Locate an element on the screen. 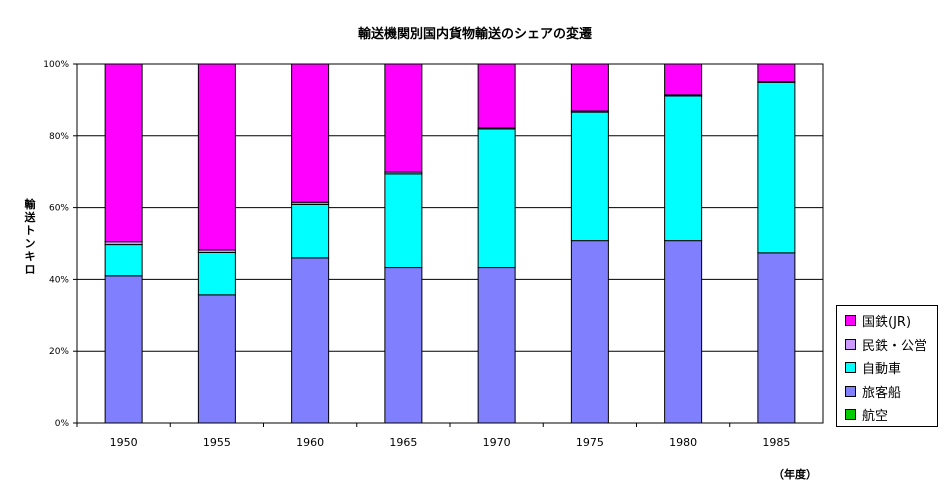  legend-item: 国鉄(JR) is located at coordinates (891, 321).